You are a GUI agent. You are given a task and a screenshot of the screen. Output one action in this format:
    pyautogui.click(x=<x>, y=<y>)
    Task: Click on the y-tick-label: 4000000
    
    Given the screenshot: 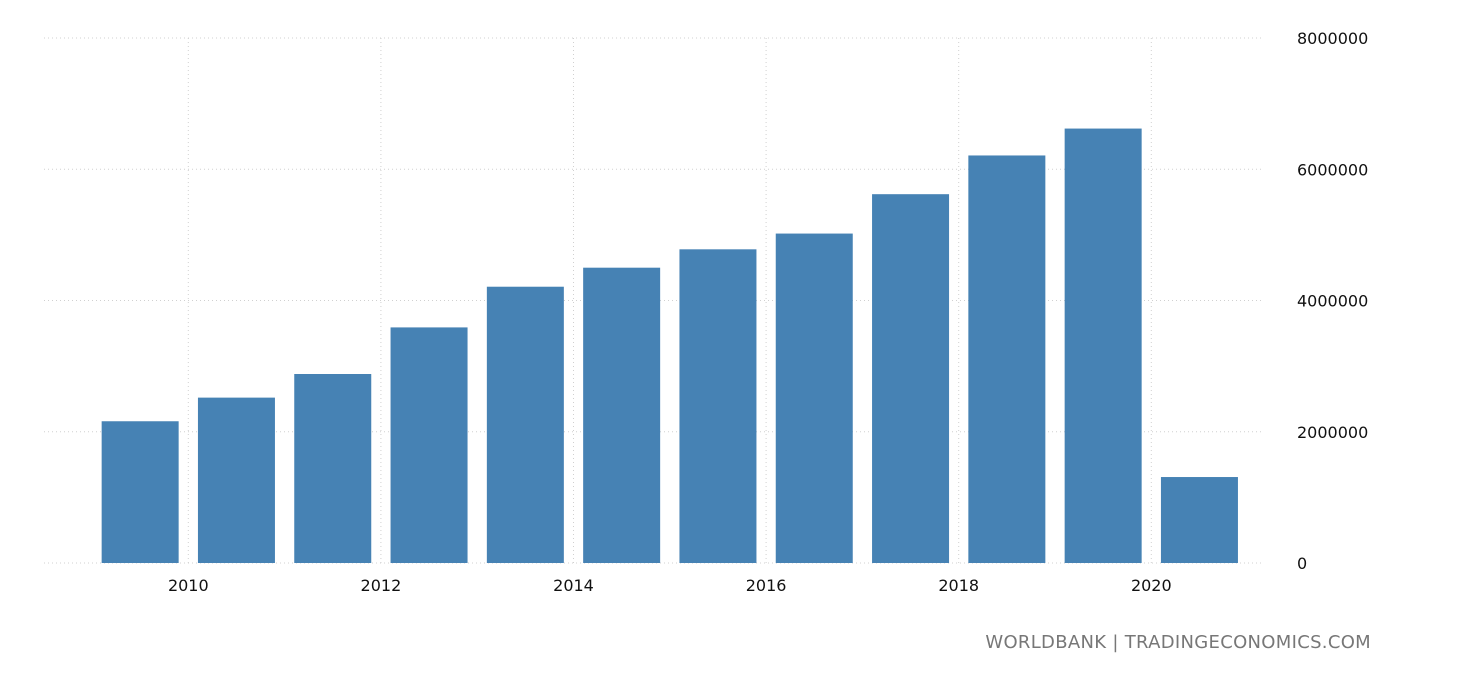 What is the action you would take?
    pyautogui.click(x=1332, y=301)
    